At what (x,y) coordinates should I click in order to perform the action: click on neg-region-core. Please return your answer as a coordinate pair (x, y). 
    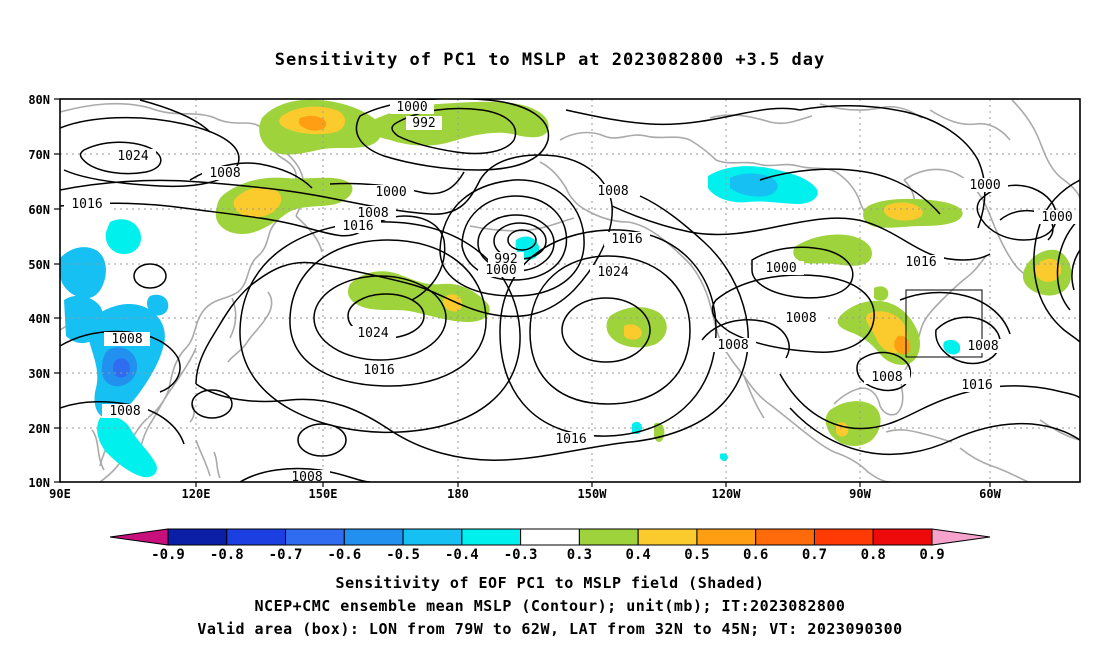
    Looking at the image, I should click on (121, 368).